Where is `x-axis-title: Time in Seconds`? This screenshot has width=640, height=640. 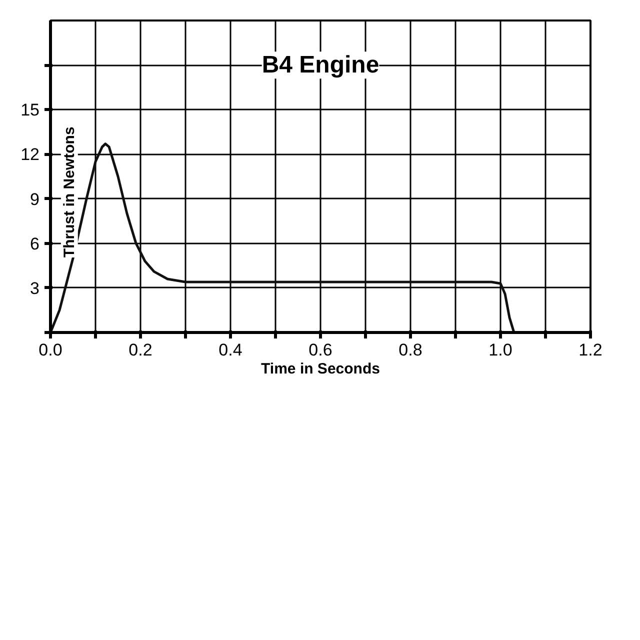
x-axis-title: Time in Seconds is located at coordinates (320, 369).